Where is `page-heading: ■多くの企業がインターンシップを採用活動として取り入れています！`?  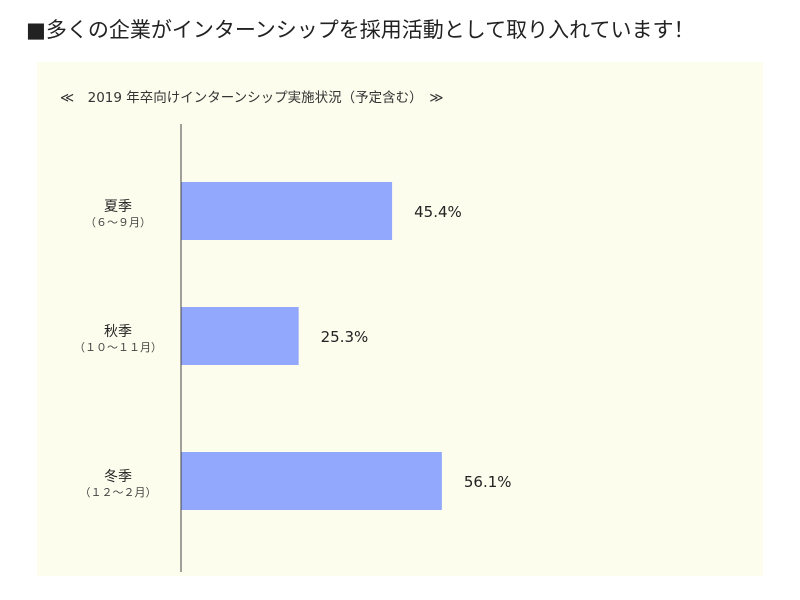
page-heading: ■多くの企業がインターンシップを採用活動として取り入れています！ is located at coordinates (360, 30).